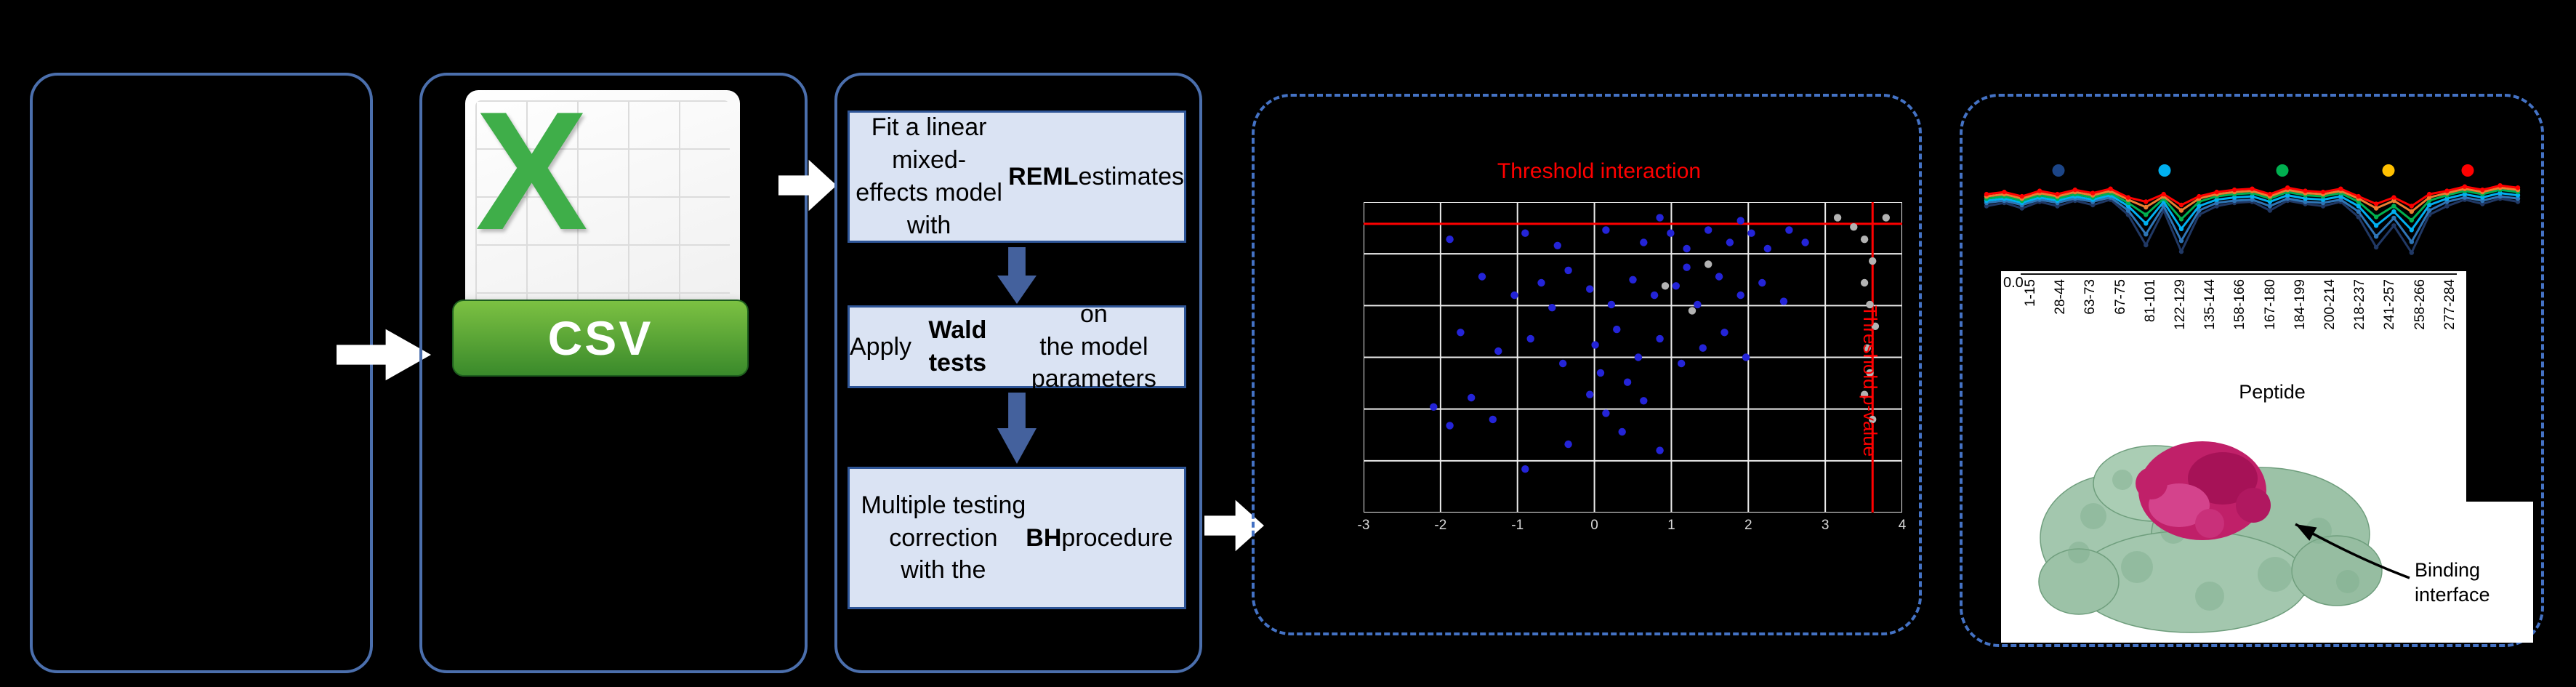 The image size is (2576, 687). I want to click on peptide-tick-label: 63-73, so click(2090, 297).